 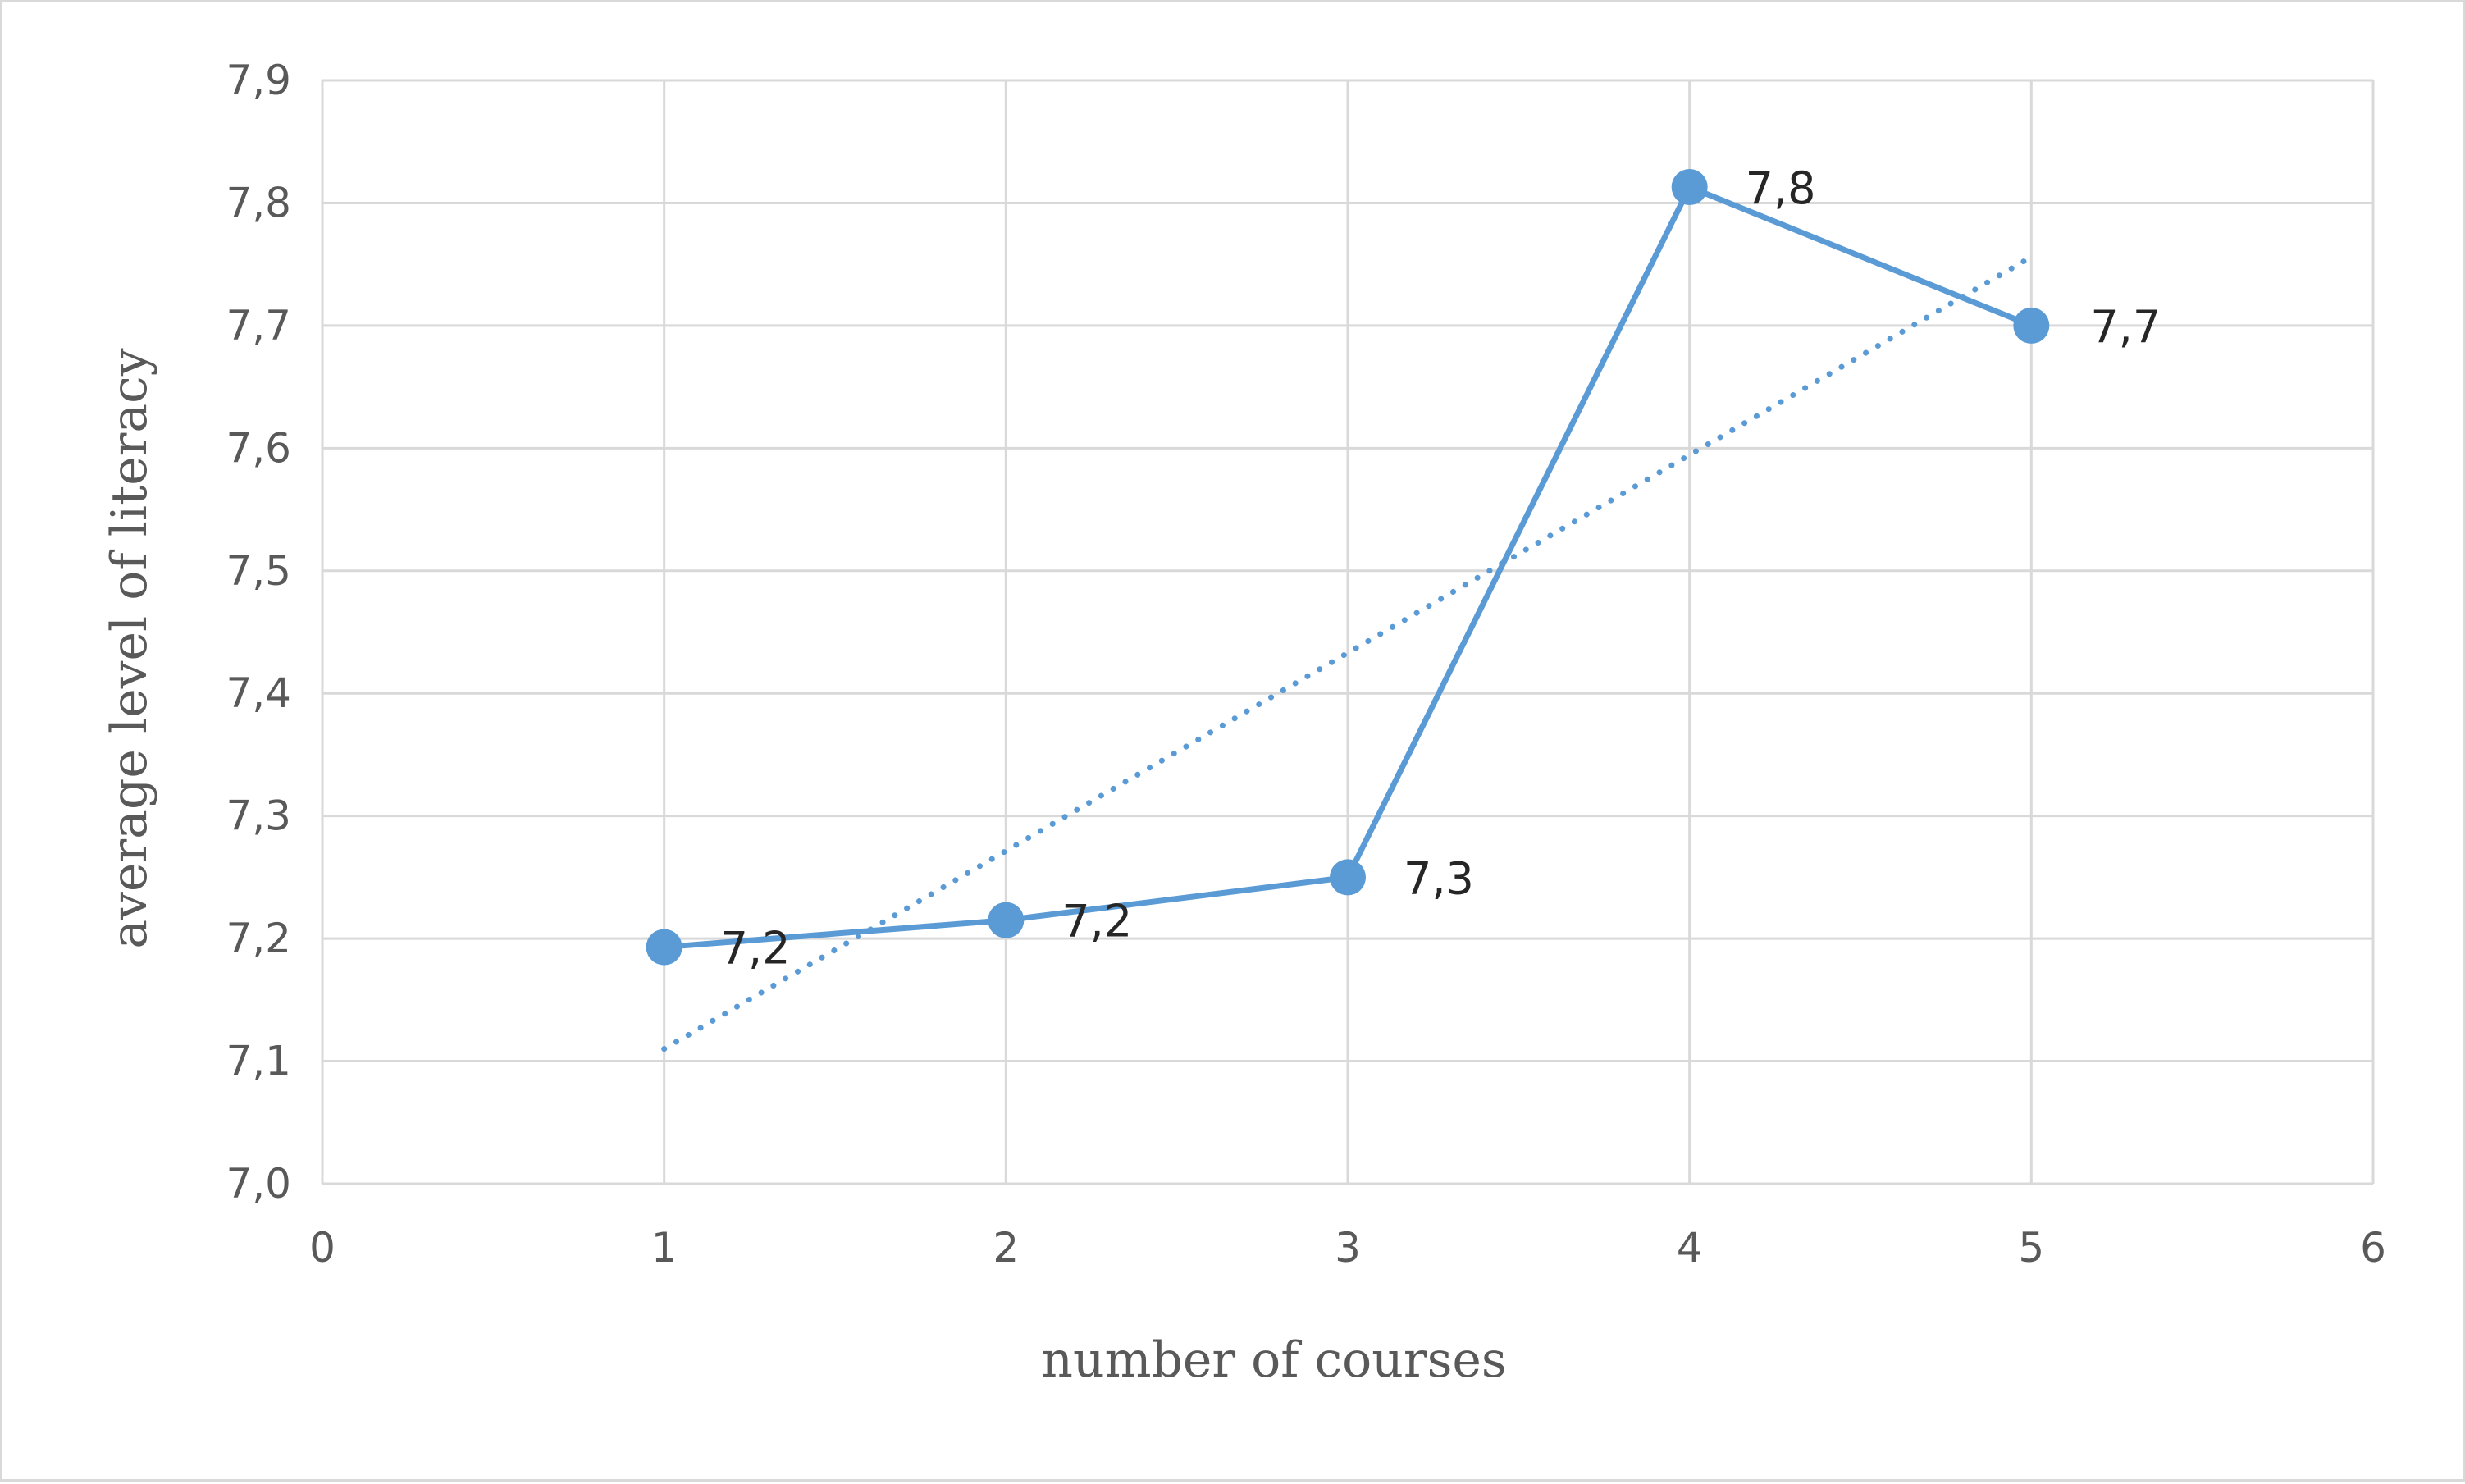 What do you see at coordinates (258, 1184) in the screenshot?
I see `y-tick-label: 7,0` at bounding box center [258, 1184].